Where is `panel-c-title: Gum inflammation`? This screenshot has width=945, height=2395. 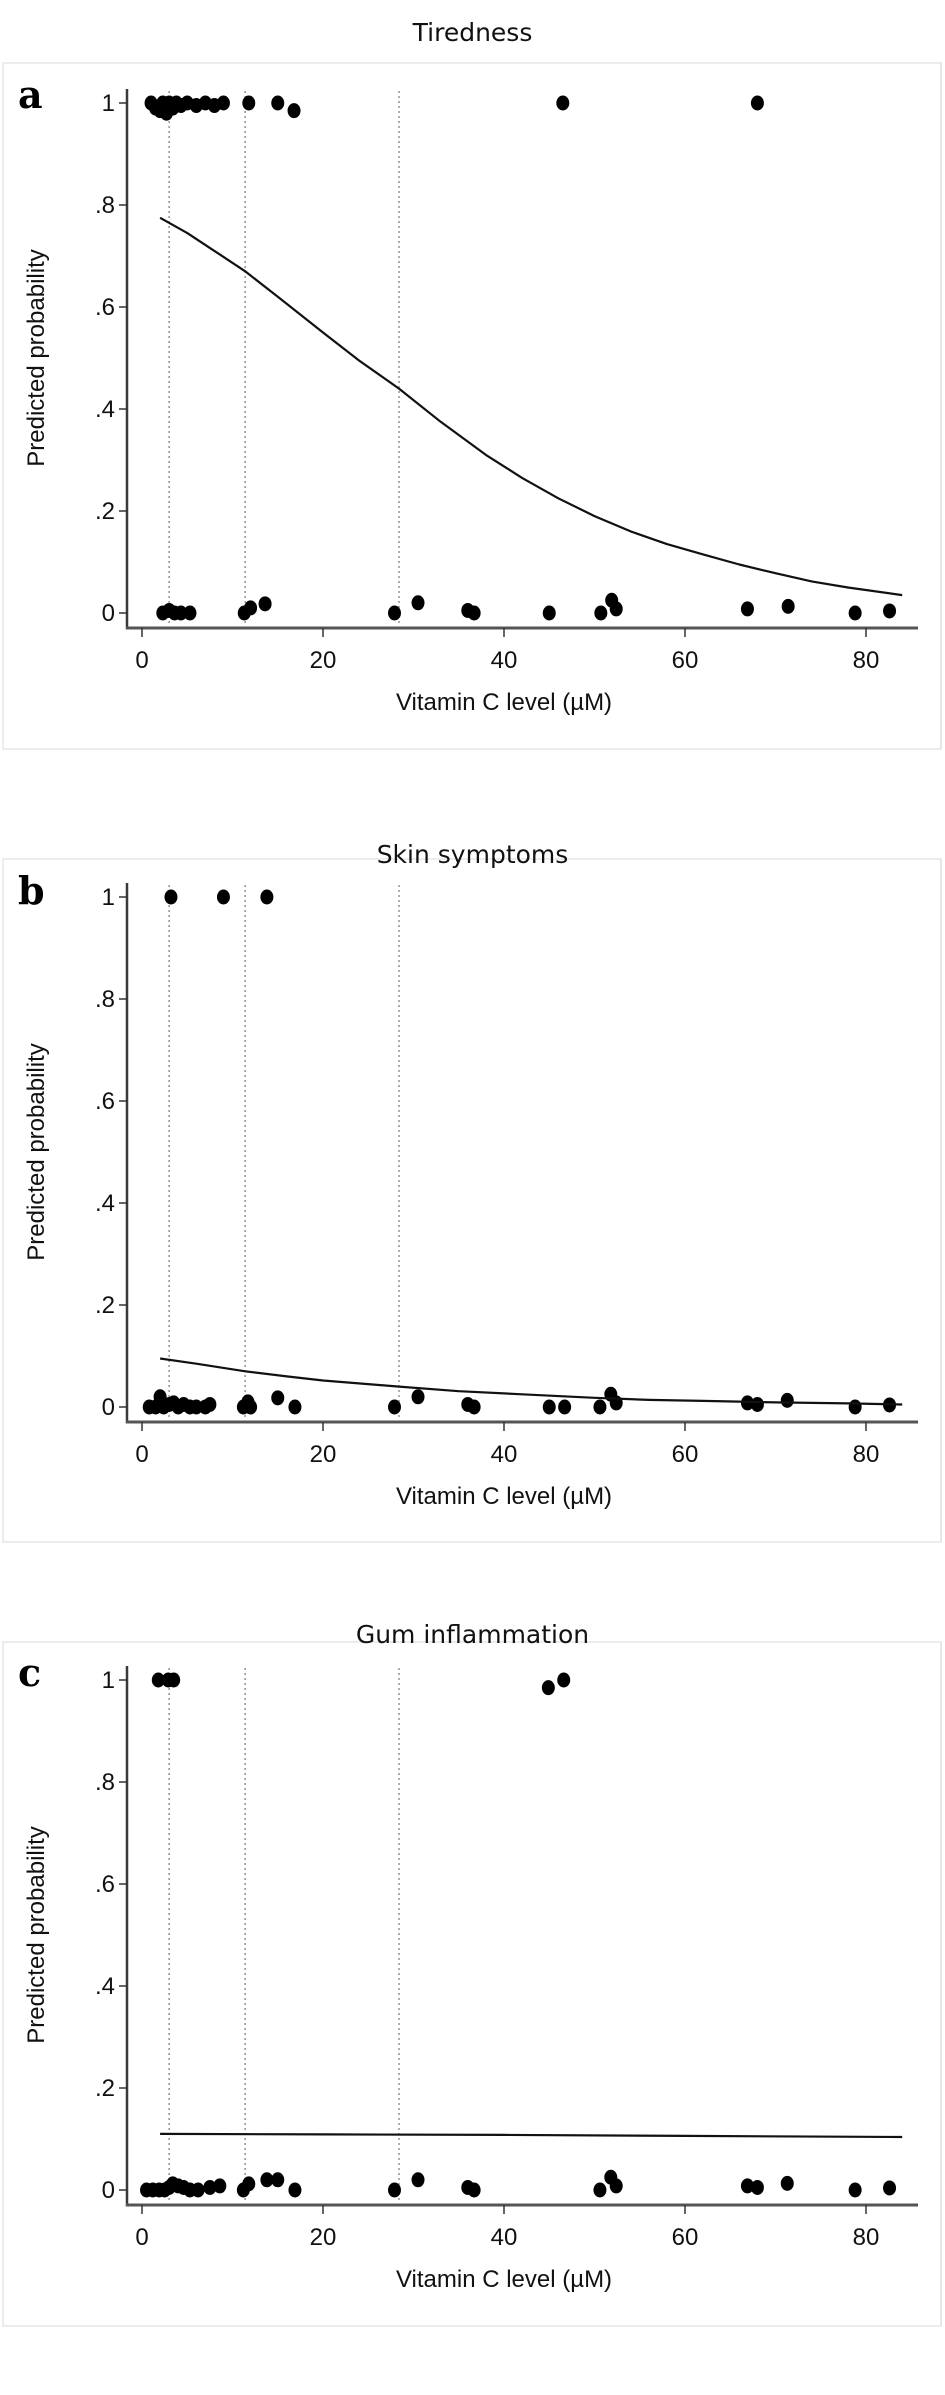
panel-c-title: Gum inflammation is located at coordinates (472, 1634).